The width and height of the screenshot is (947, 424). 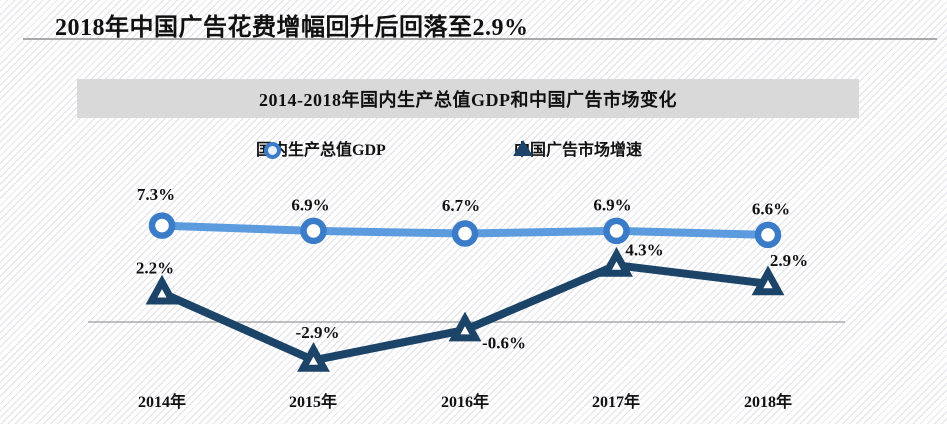 I want to click on gdp-data-label: 6.7%, so click(x=461, y=205).